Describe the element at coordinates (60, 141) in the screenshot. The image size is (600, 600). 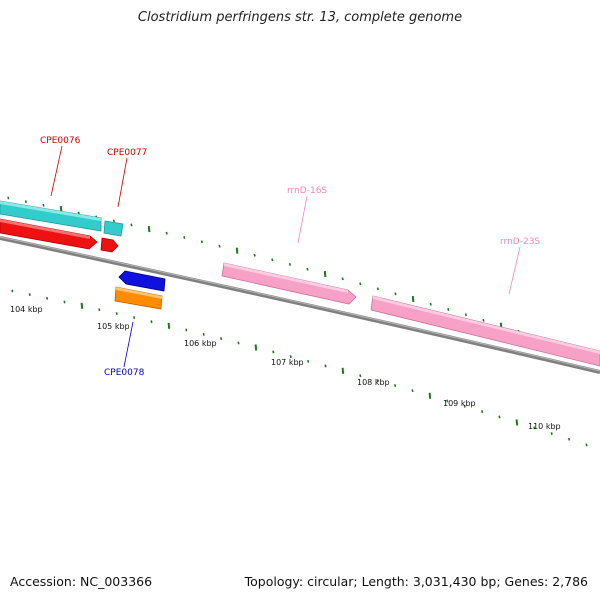
I see `gene-label-cpe0076: CPE0076` at that location.